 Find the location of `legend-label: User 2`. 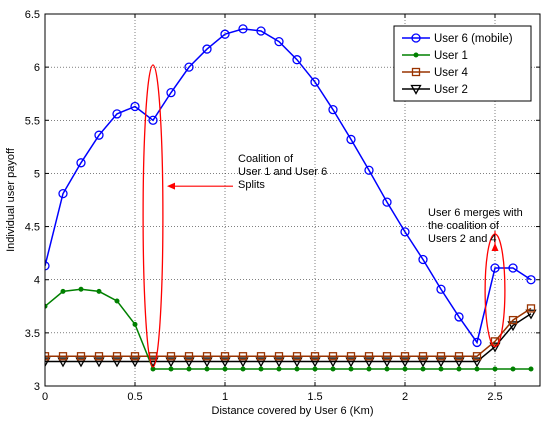

legend-label: User 2 is located at coordinates (451, 90).